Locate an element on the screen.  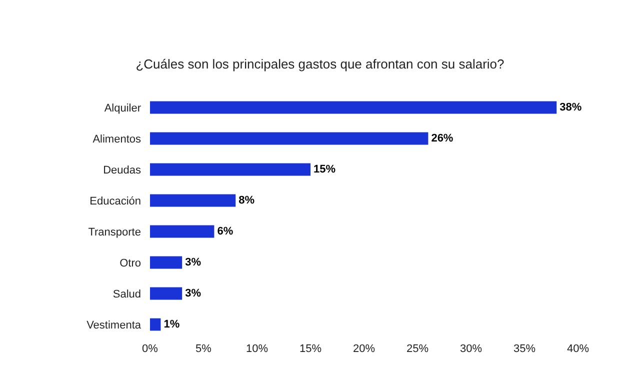
x-tick-label: 15% is located at coordinates (310, 349).